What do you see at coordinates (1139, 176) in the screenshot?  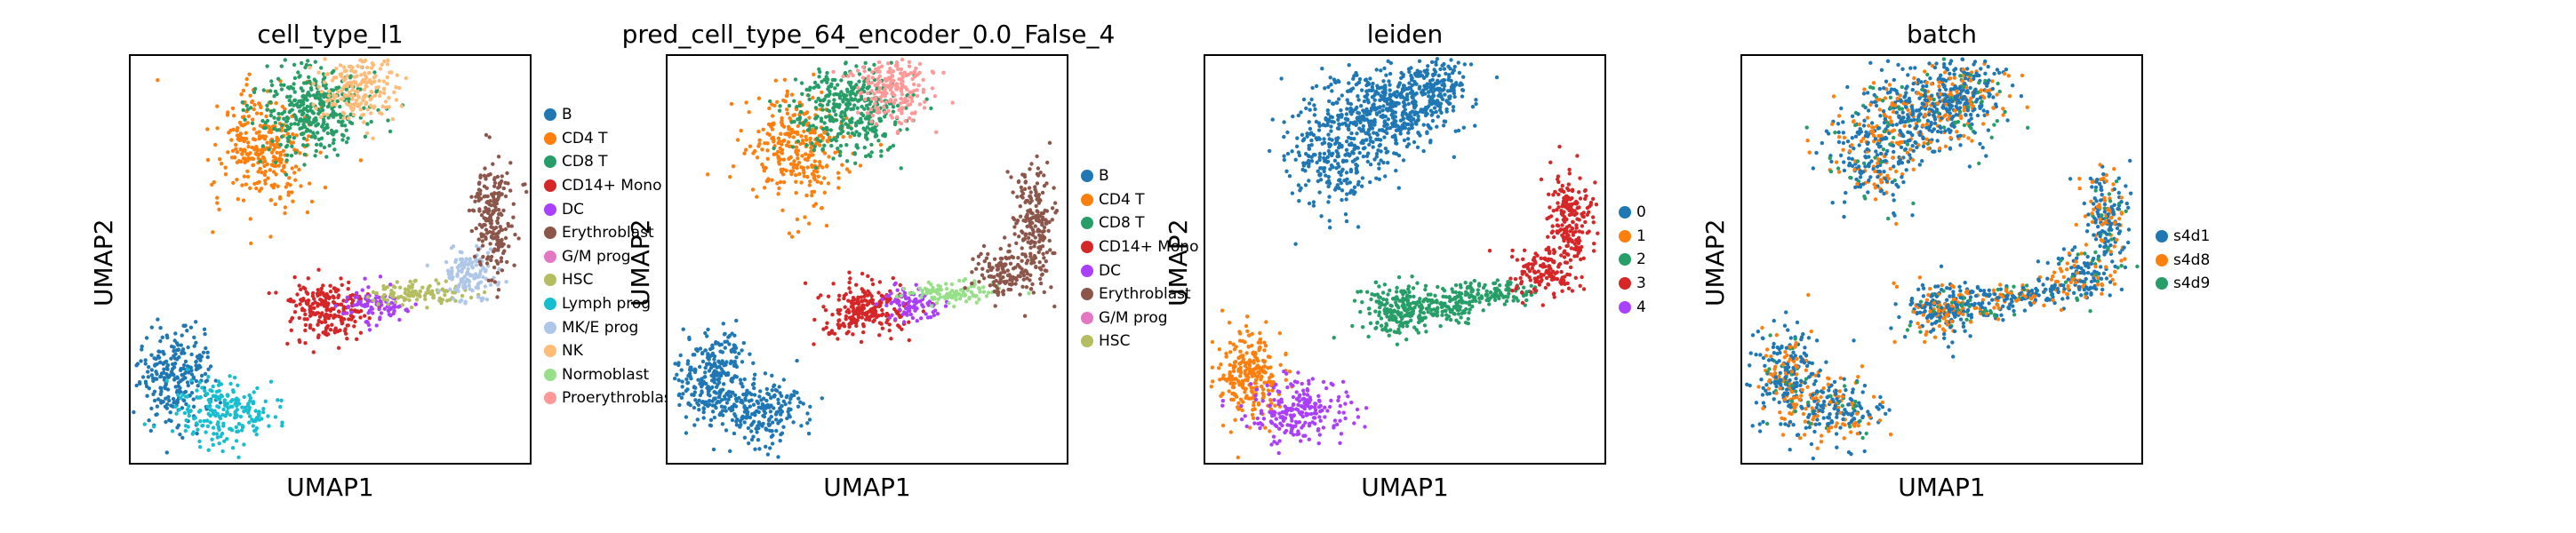 I see `legend-item: B` at bounding box center [1139, 176].